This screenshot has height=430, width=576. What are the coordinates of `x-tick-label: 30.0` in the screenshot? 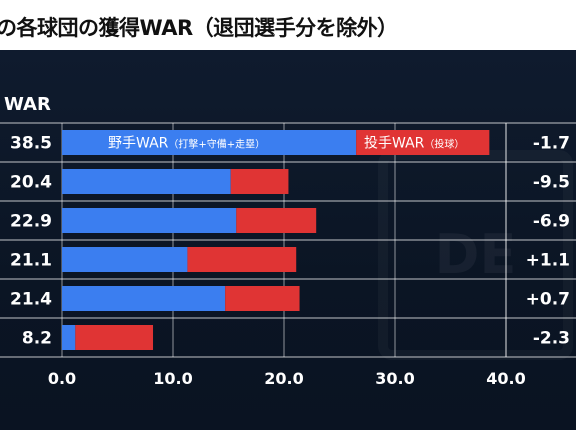 It's located at (394, 378).